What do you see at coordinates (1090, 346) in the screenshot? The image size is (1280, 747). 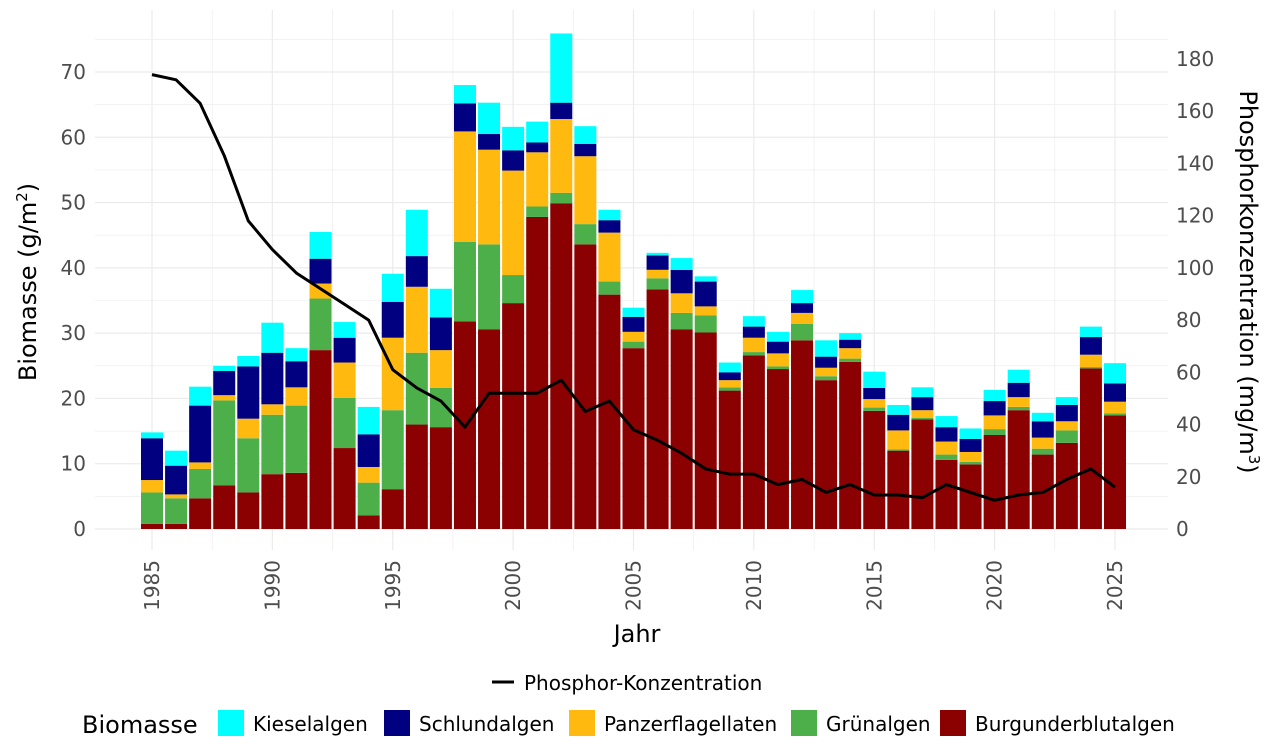 I see `bar-Schlundalgen-2024` at bounding box center [1090, 346].